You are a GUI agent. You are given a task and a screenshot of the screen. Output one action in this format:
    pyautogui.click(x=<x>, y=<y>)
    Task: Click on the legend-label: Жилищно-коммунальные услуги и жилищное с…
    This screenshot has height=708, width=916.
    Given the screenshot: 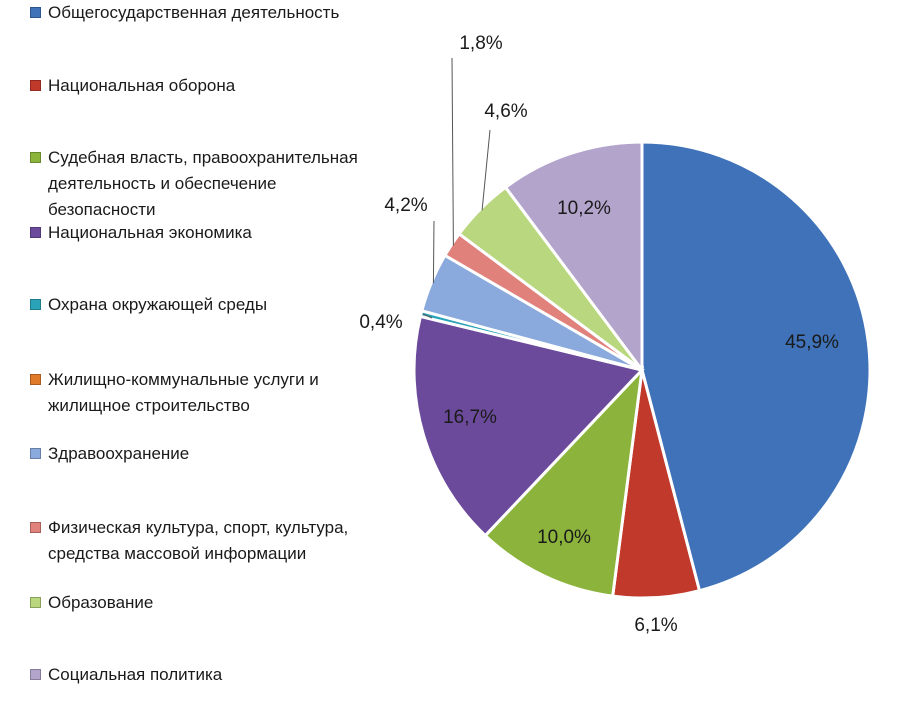 What is the action you would take?
    pyautogui.click(x=183, y=392)
    